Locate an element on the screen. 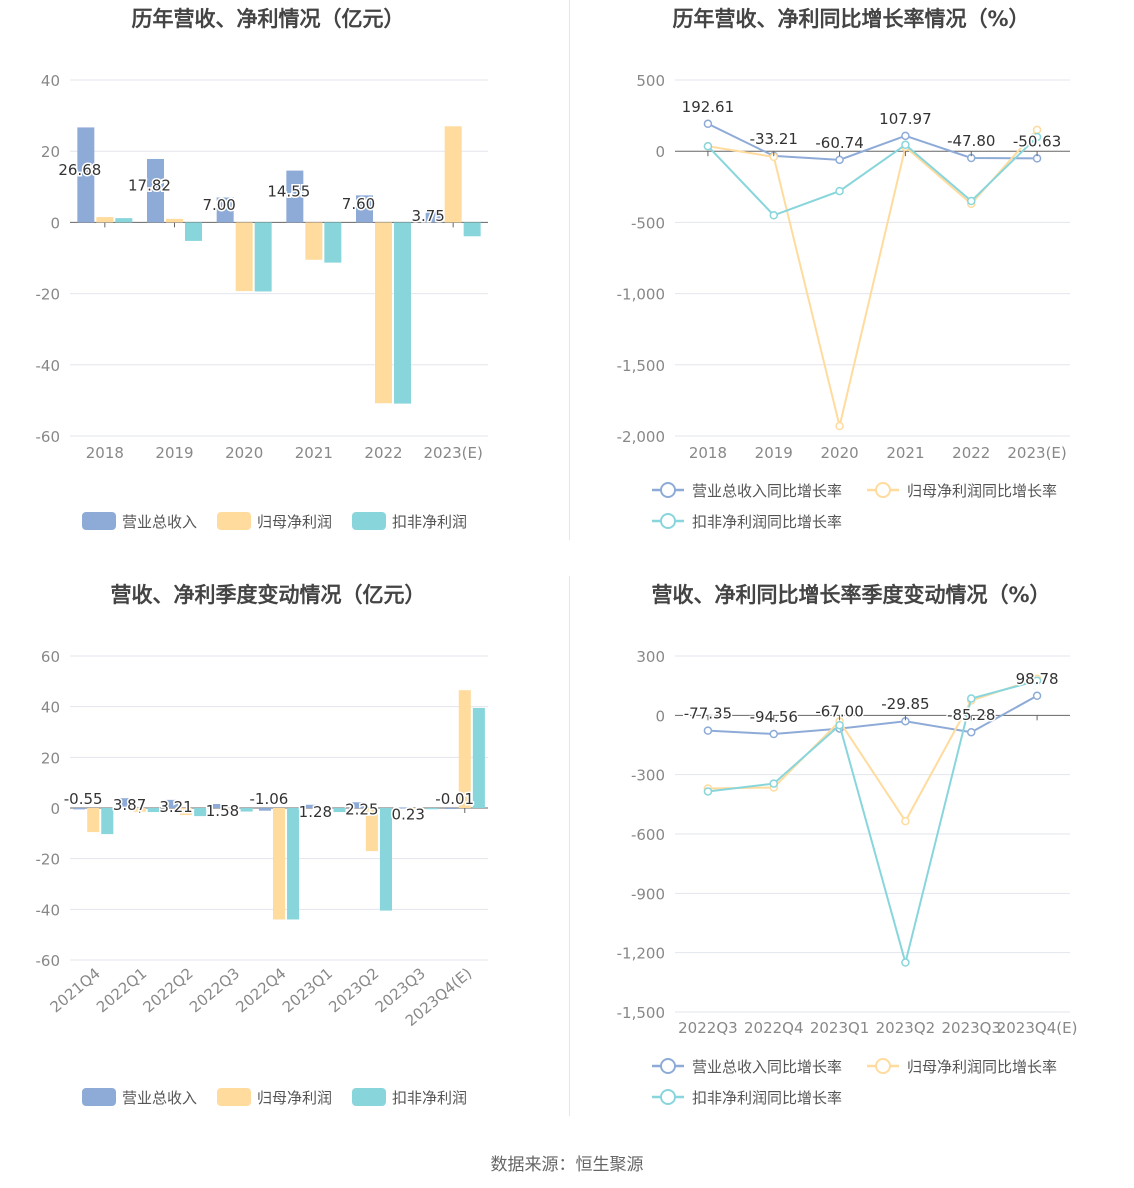 The image size is (1134, 1188). chart-title: 历年营收、净利情况（亿元） is located at coordinates (268, 19).